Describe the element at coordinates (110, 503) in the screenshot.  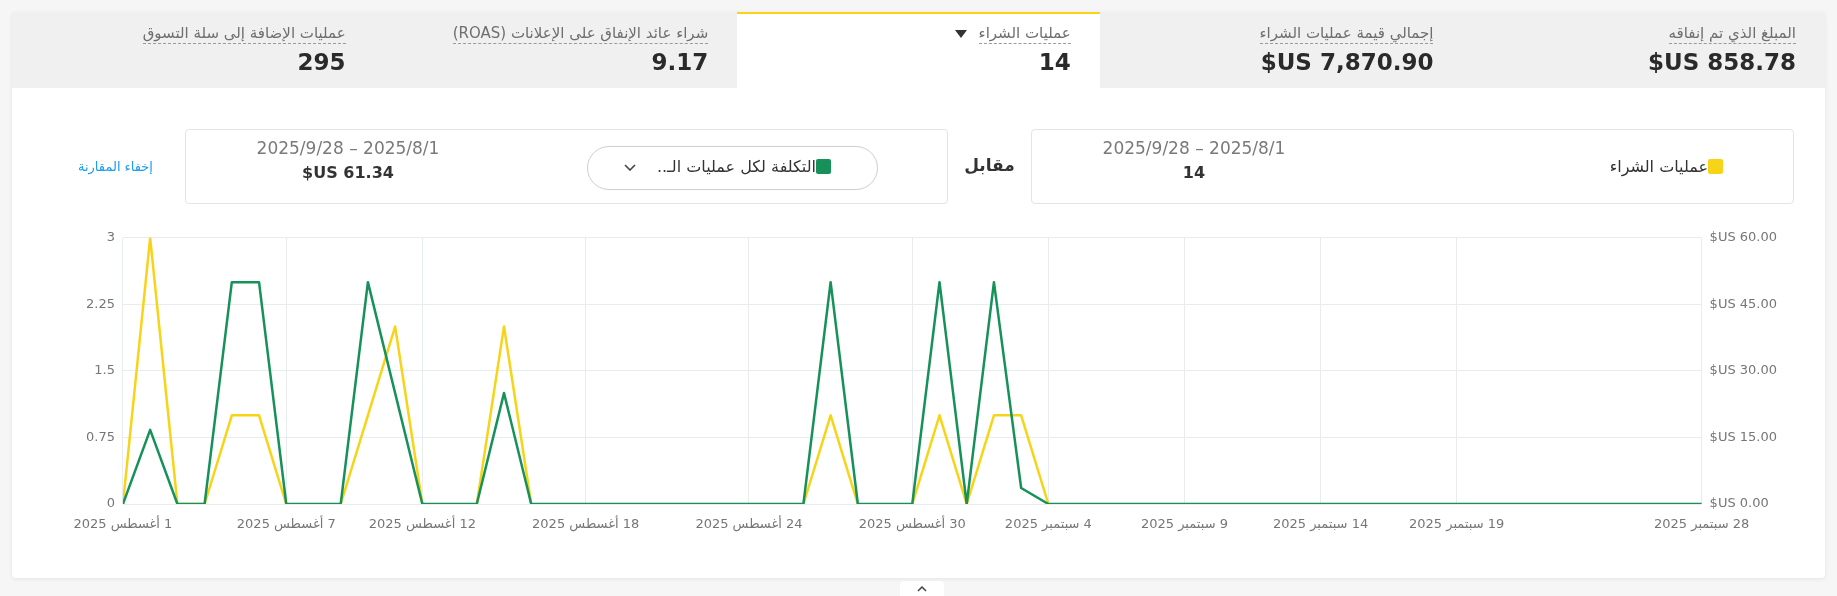
I see `y-tick-label: 0` at that location.